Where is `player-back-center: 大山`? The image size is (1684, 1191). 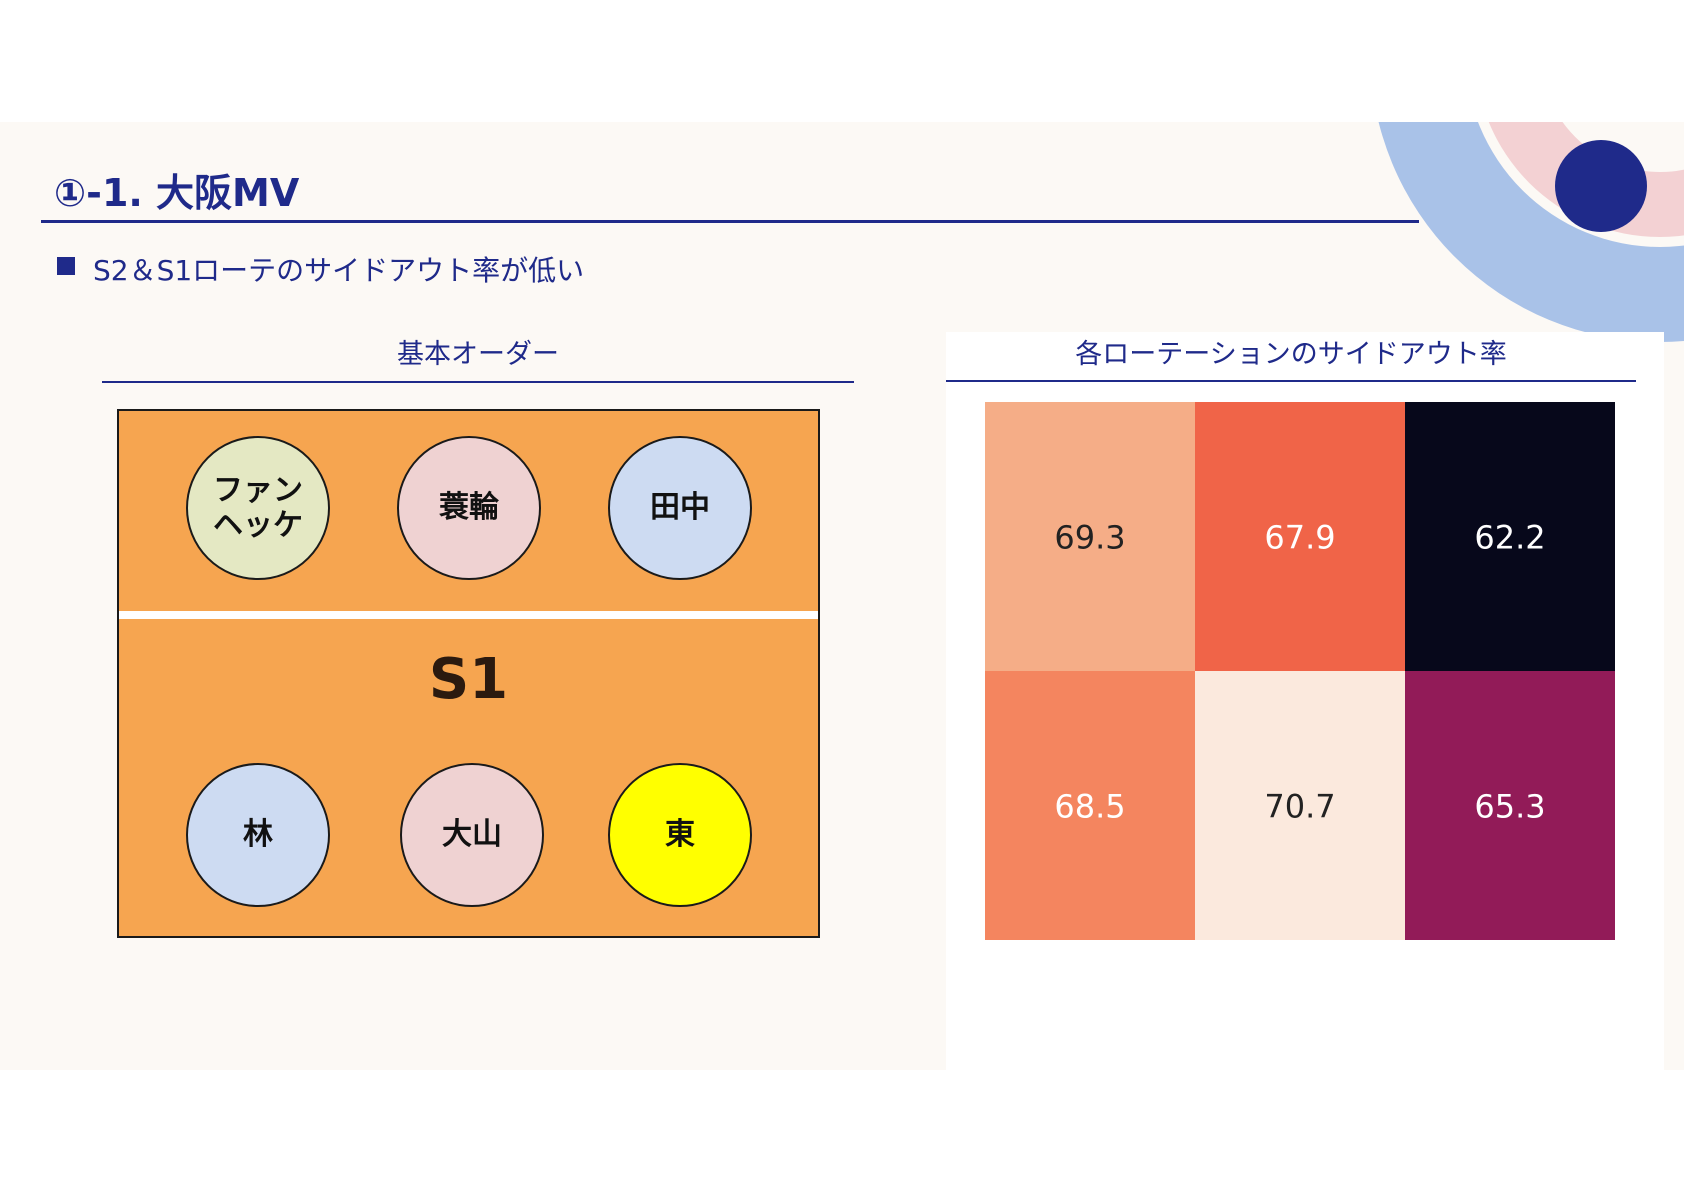
player-back-center: 大山 is located at coordinates (472, 835).